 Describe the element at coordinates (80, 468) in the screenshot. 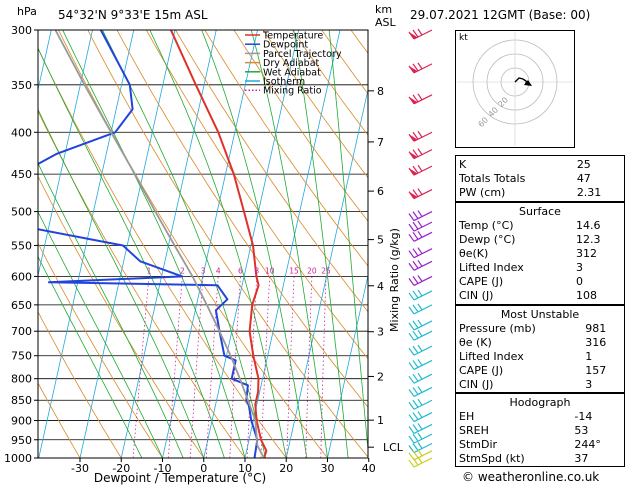

I see `temperature-tick-label: -30` at that location.